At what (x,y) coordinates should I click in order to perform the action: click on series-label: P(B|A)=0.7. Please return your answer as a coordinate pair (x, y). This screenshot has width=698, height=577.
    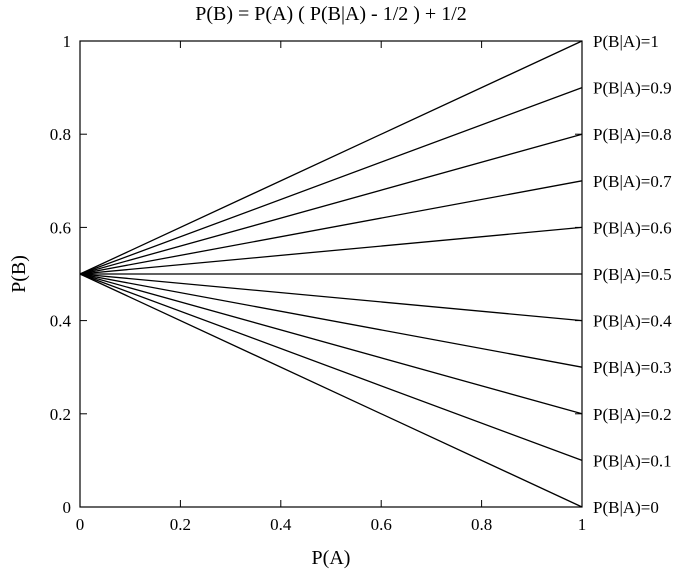
    Looking at the image, I should click on (632, 181).